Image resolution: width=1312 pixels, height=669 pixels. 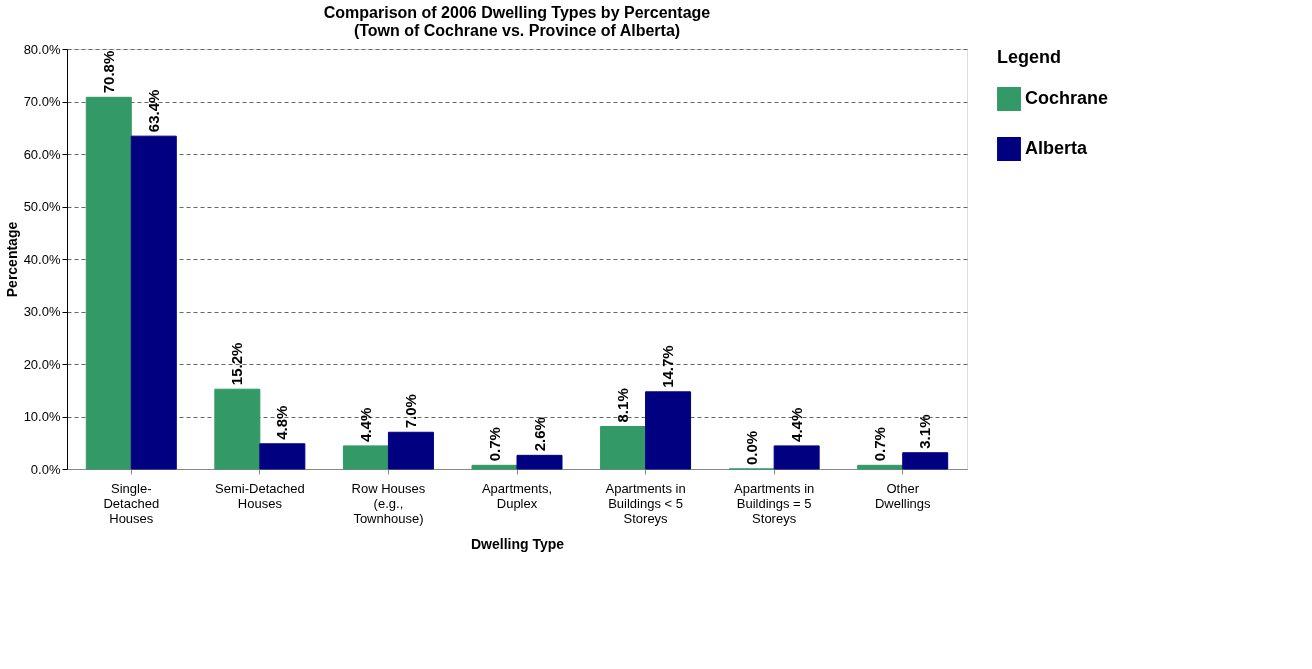 I want to click on legend-label: Alberta, so click(x=1056, y=148).